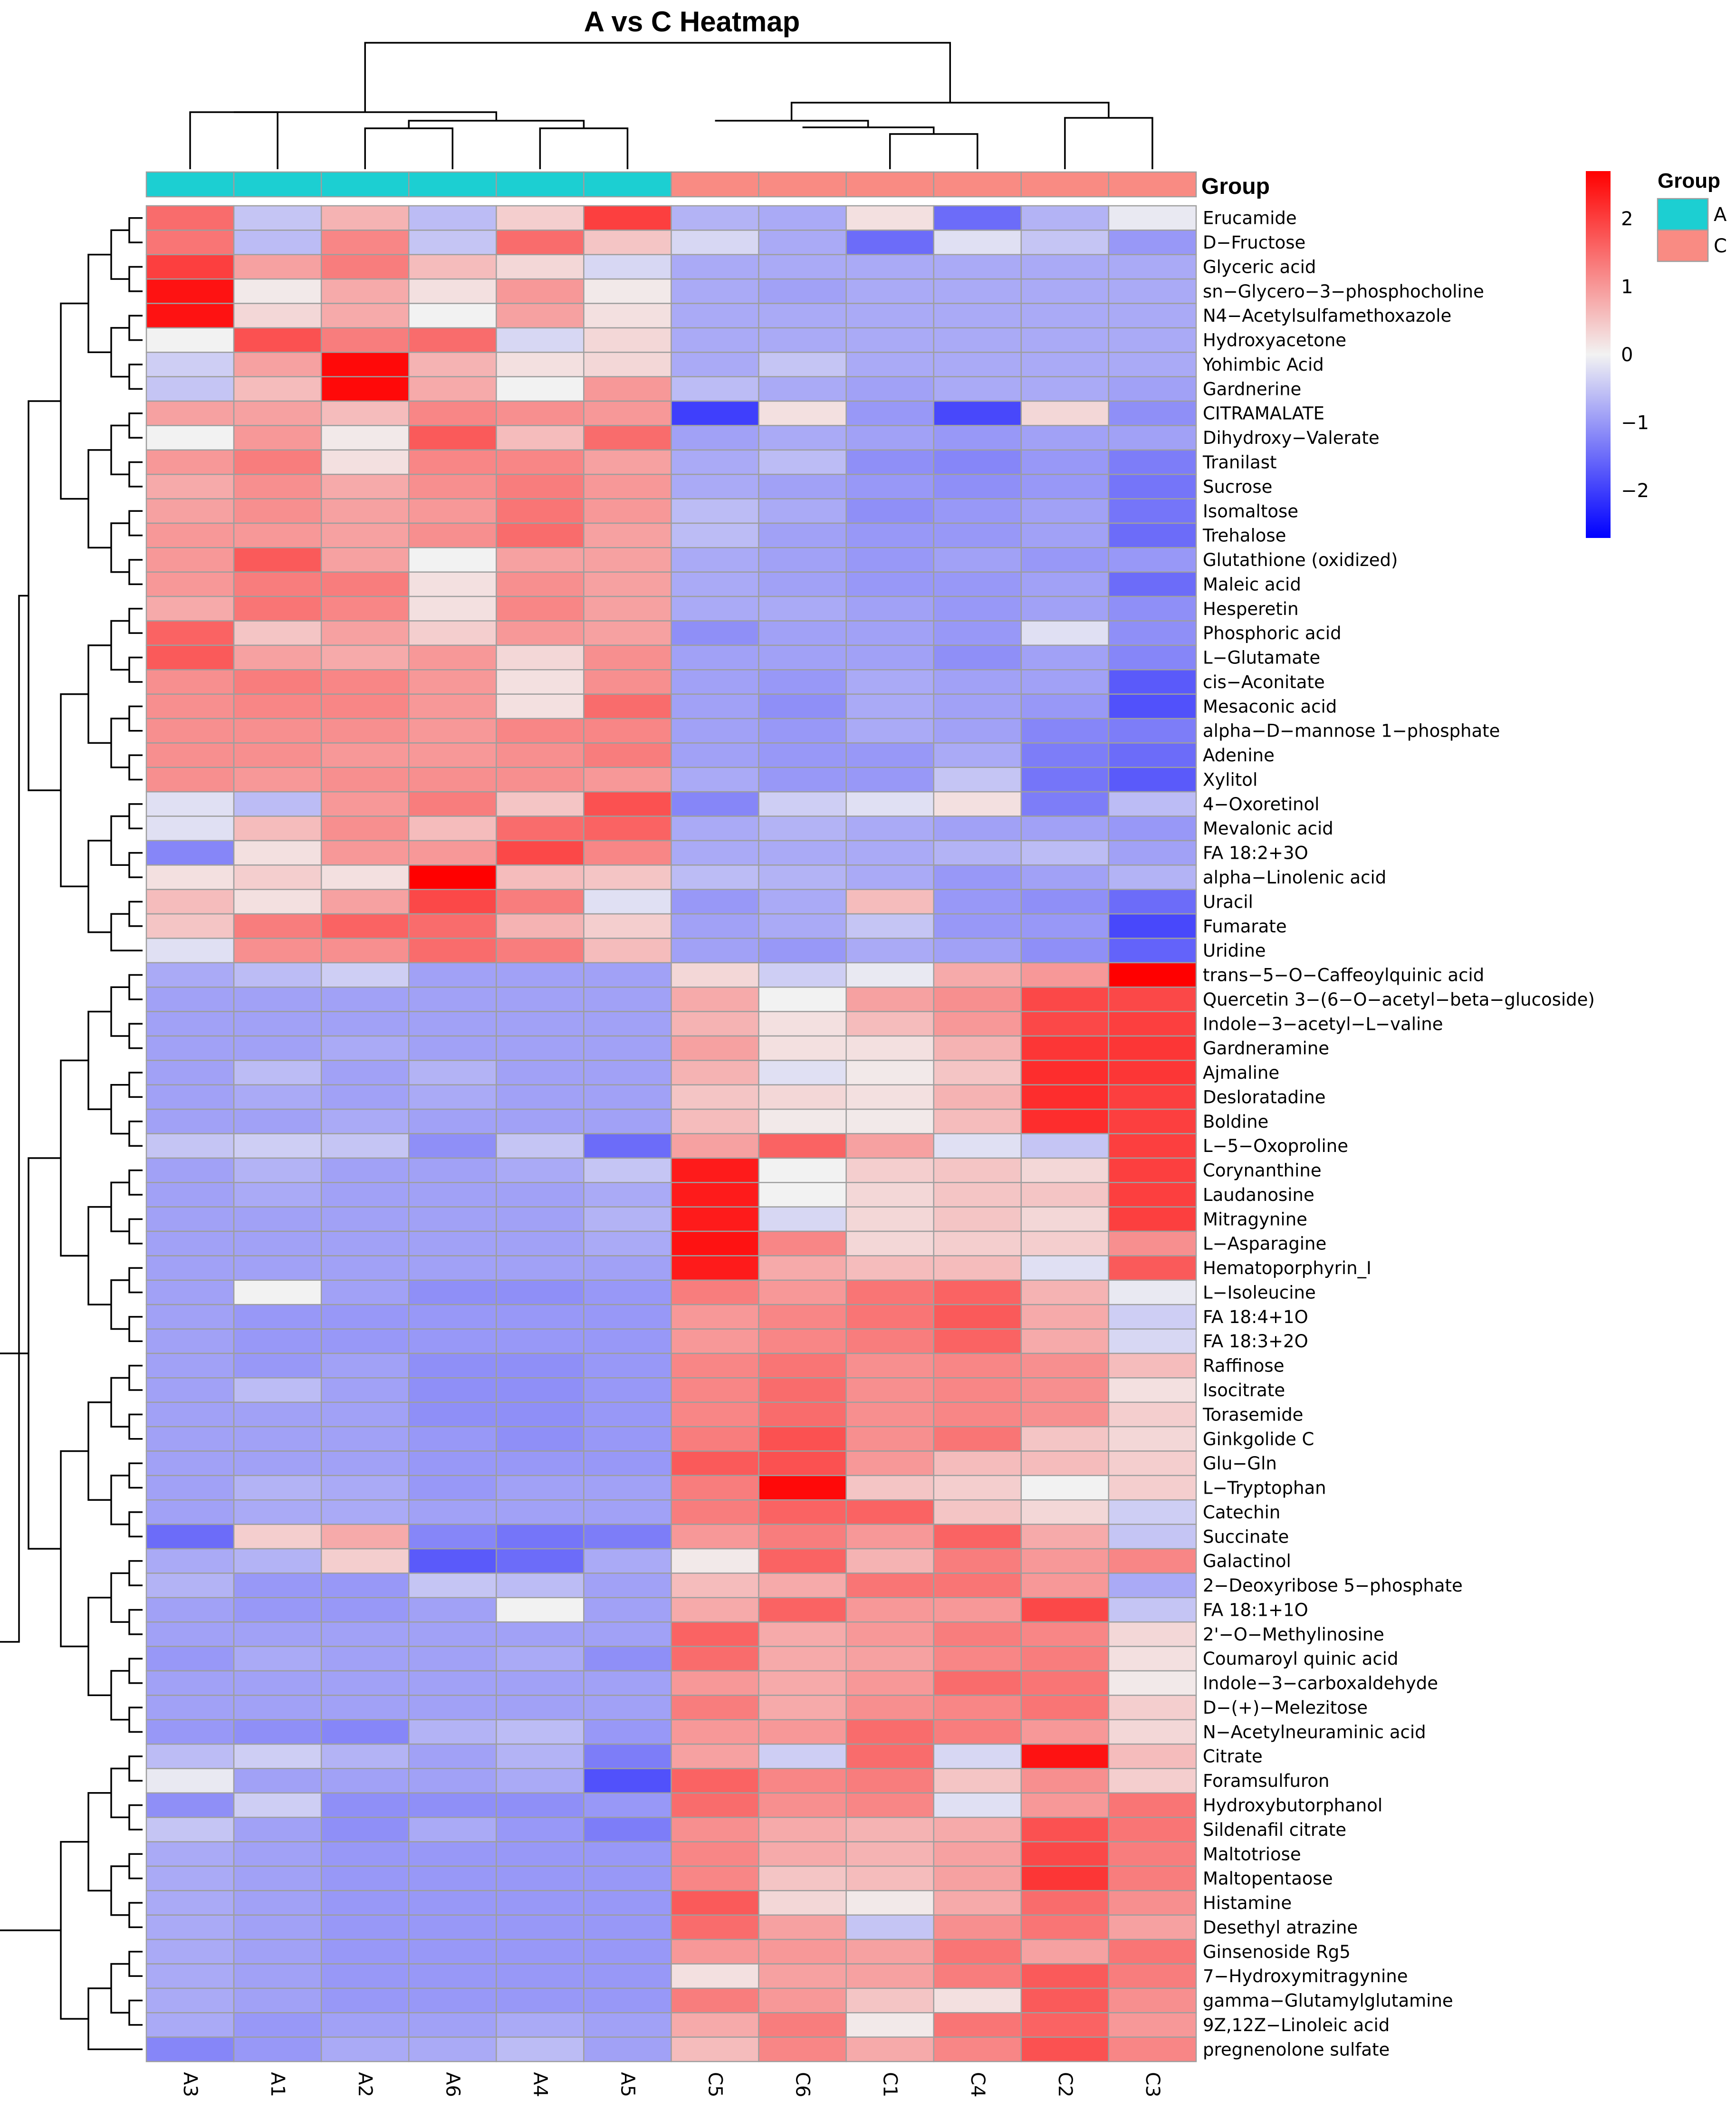  What do you see at coordinates (1252, 389) in the screenshot?
I see `row-label: Gardnerine` at bounding box center [1252, 389].